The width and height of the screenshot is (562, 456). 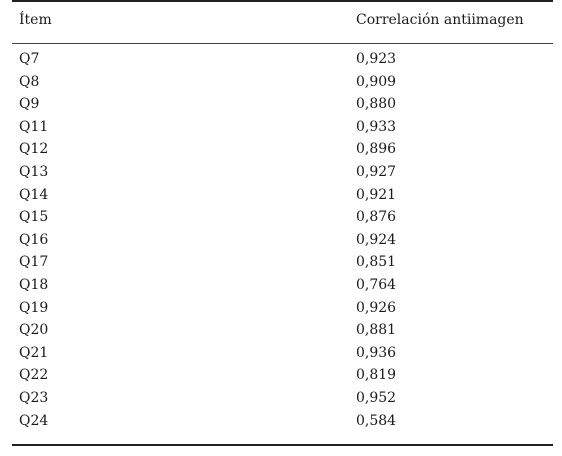 I want to click on table-row-item: Q17, so click(x=34, y=262).